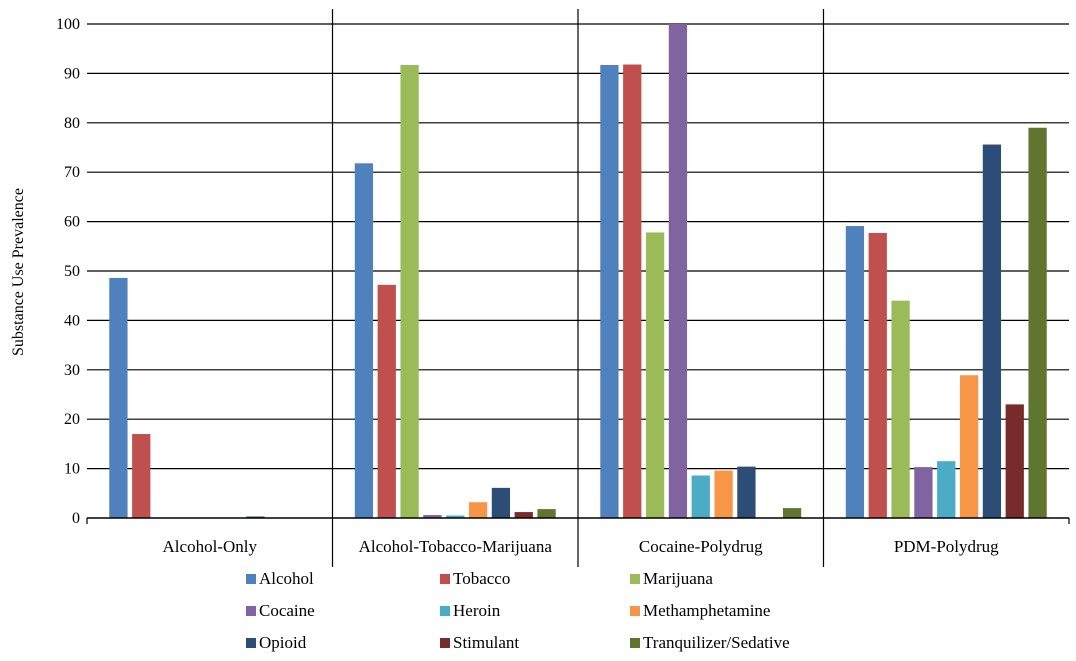 The image size is (1076, 661). What do you see at coordinates (716, 642) in the screenshot?
I see `legend-label: Tranquilizer/Sedative` at bounding box center [716, 642].